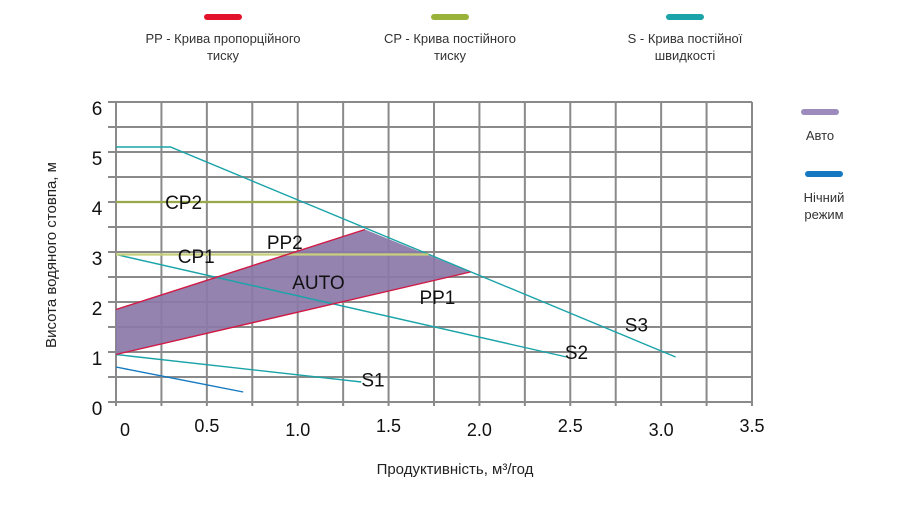  I want to click on legend-item-pp: PP - Крива пропорційного тиску, so click(223, 39).